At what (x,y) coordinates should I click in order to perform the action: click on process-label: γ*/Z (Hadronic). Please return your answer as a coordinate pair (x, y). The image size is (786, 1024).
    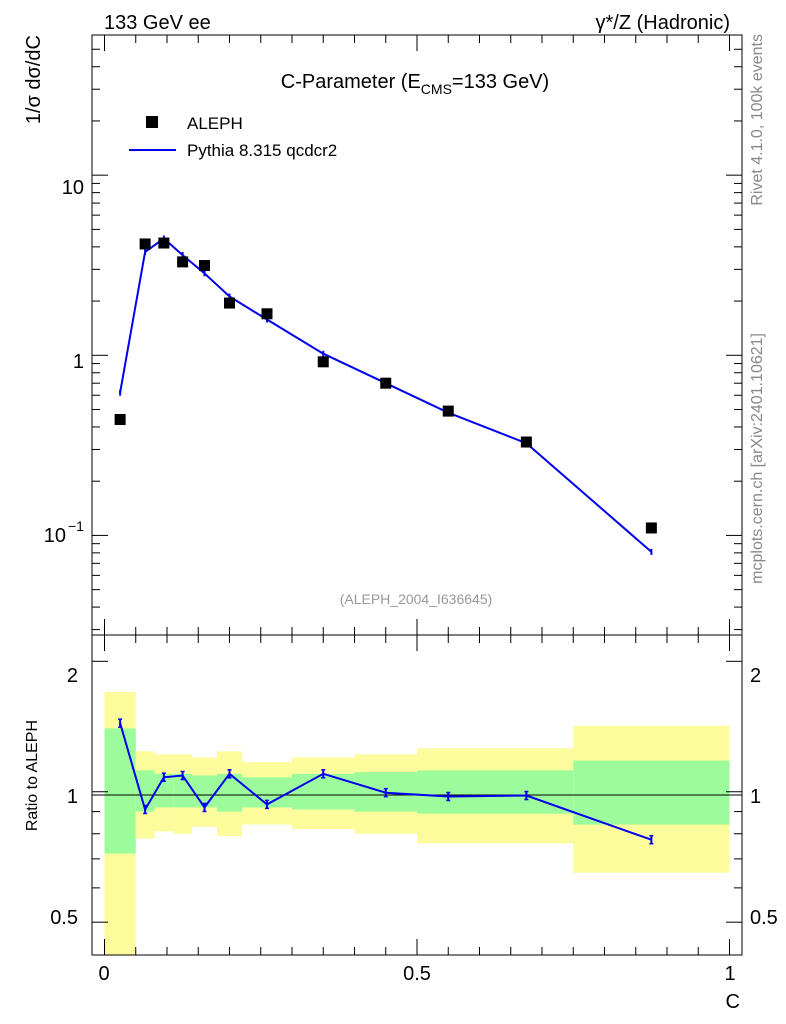
    Looking at the image, I should click on (663, 23).